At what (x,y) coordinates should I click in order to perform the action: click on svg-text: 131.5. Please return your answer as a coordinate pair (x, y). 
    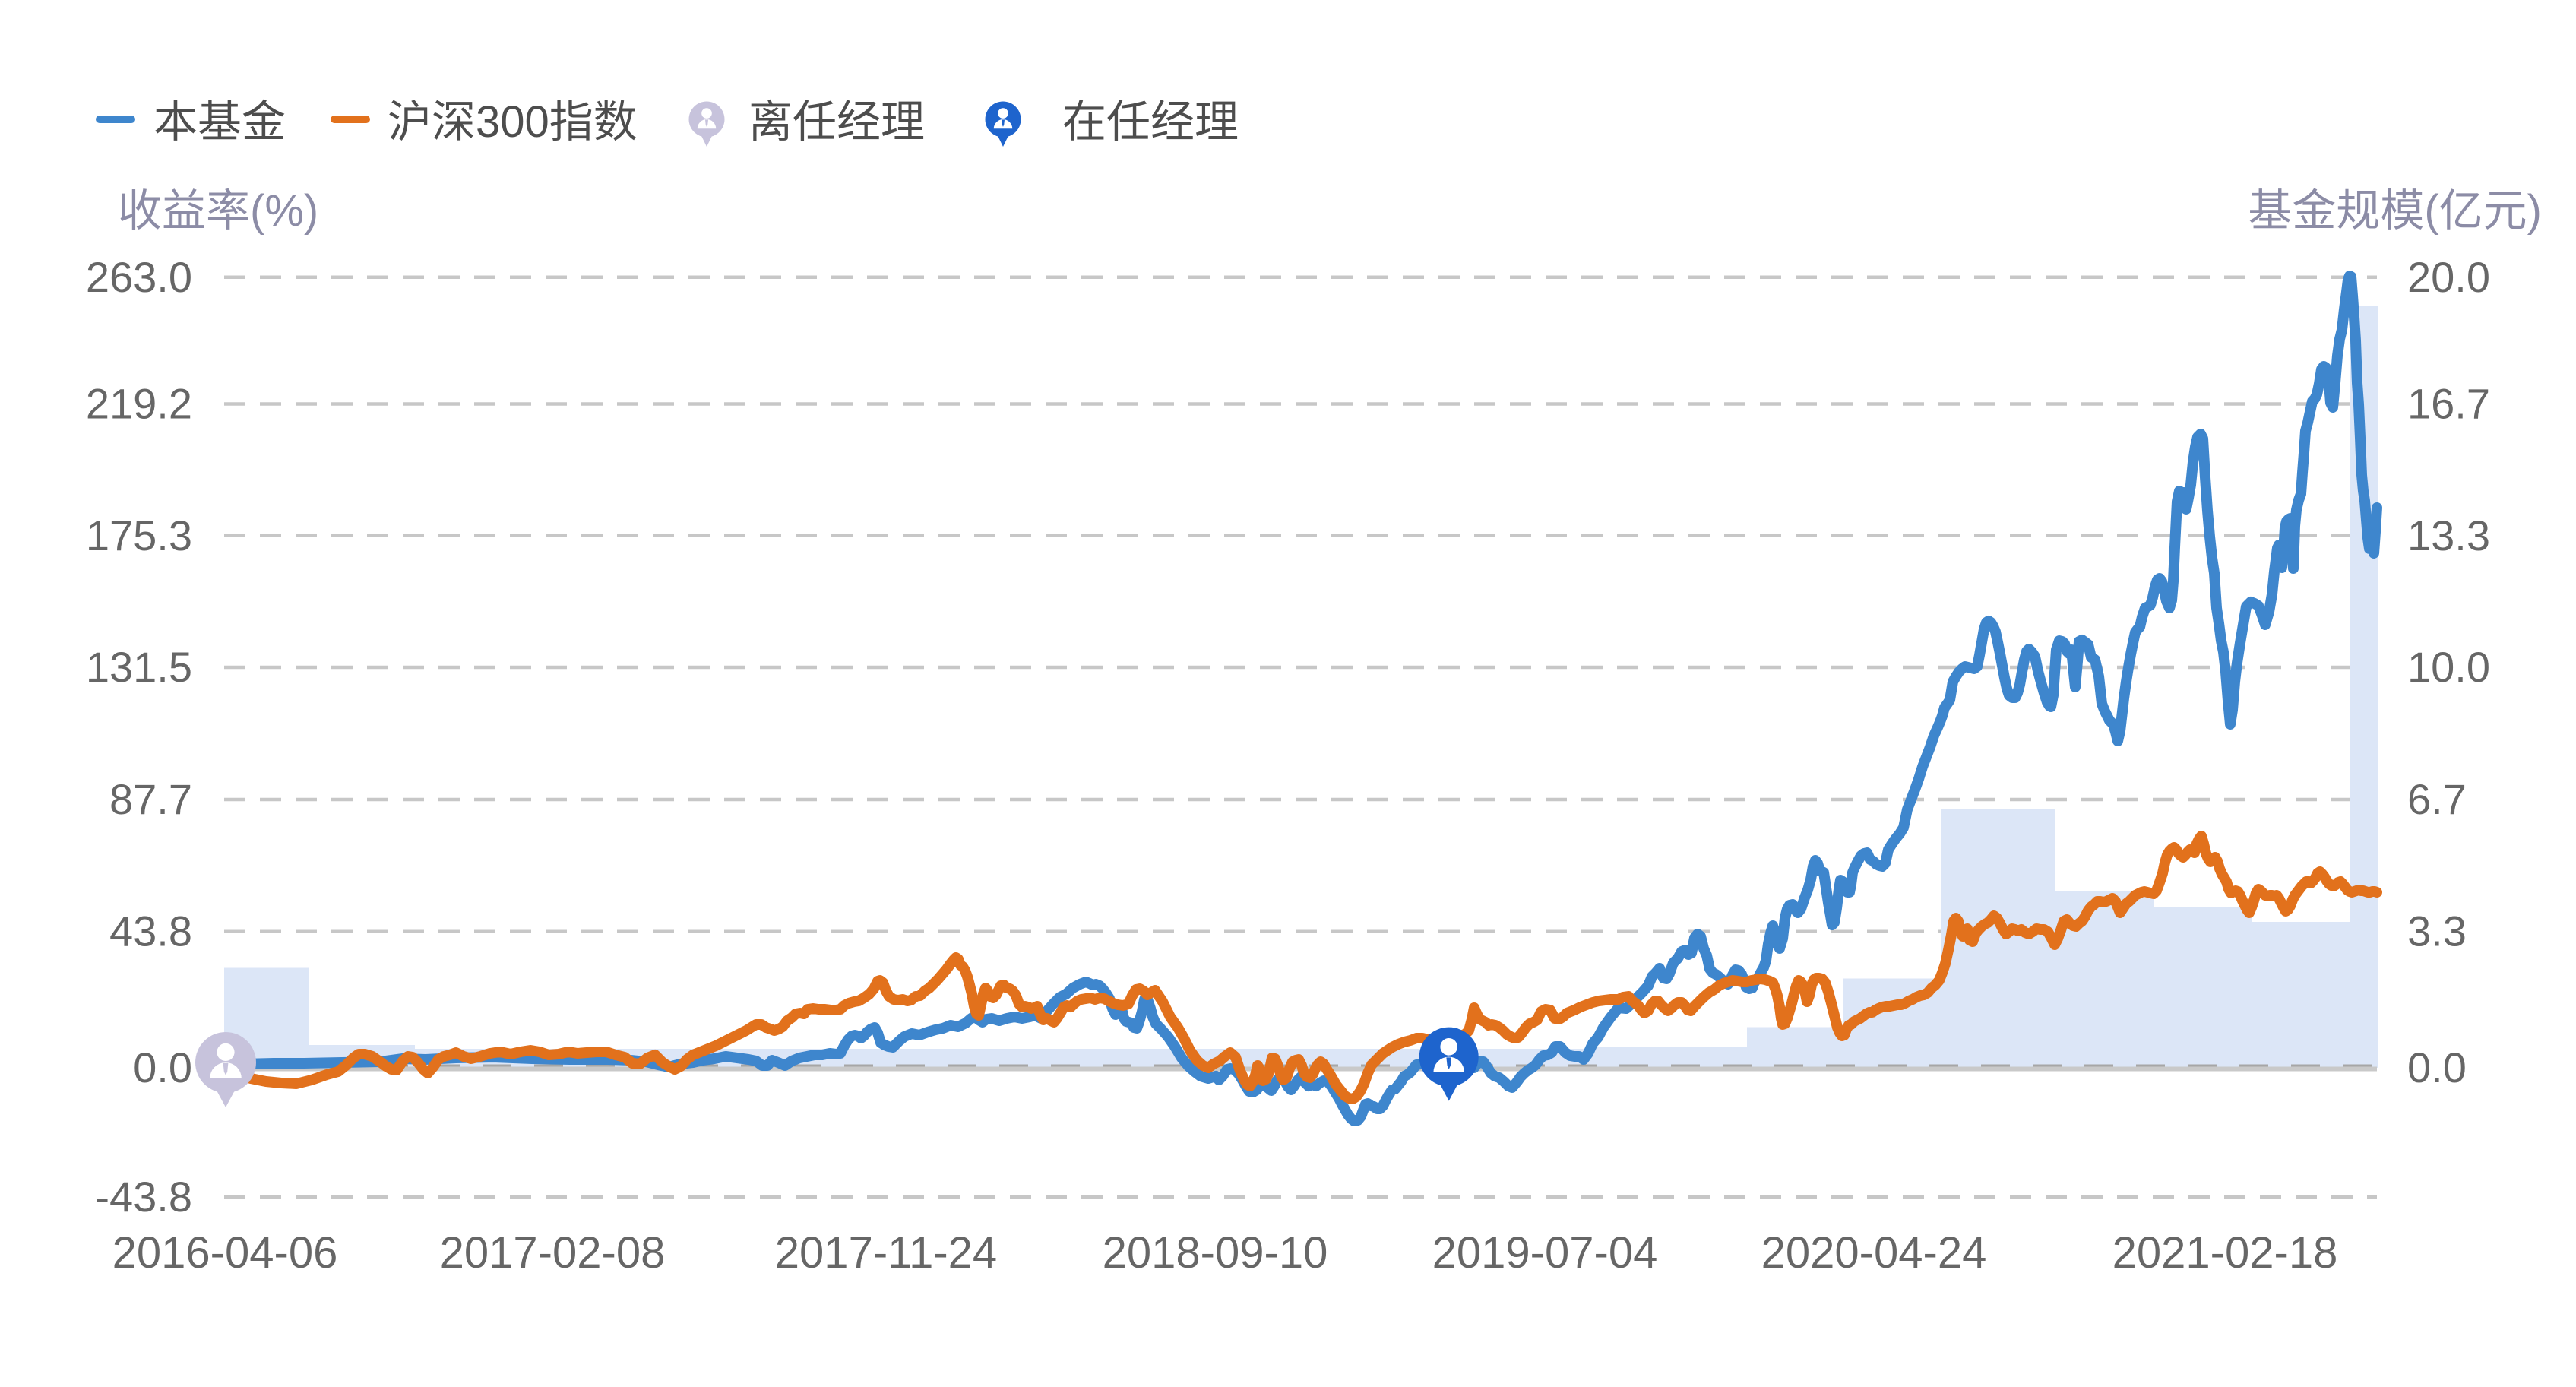
    Looking at the image, I should click on (139, 667).